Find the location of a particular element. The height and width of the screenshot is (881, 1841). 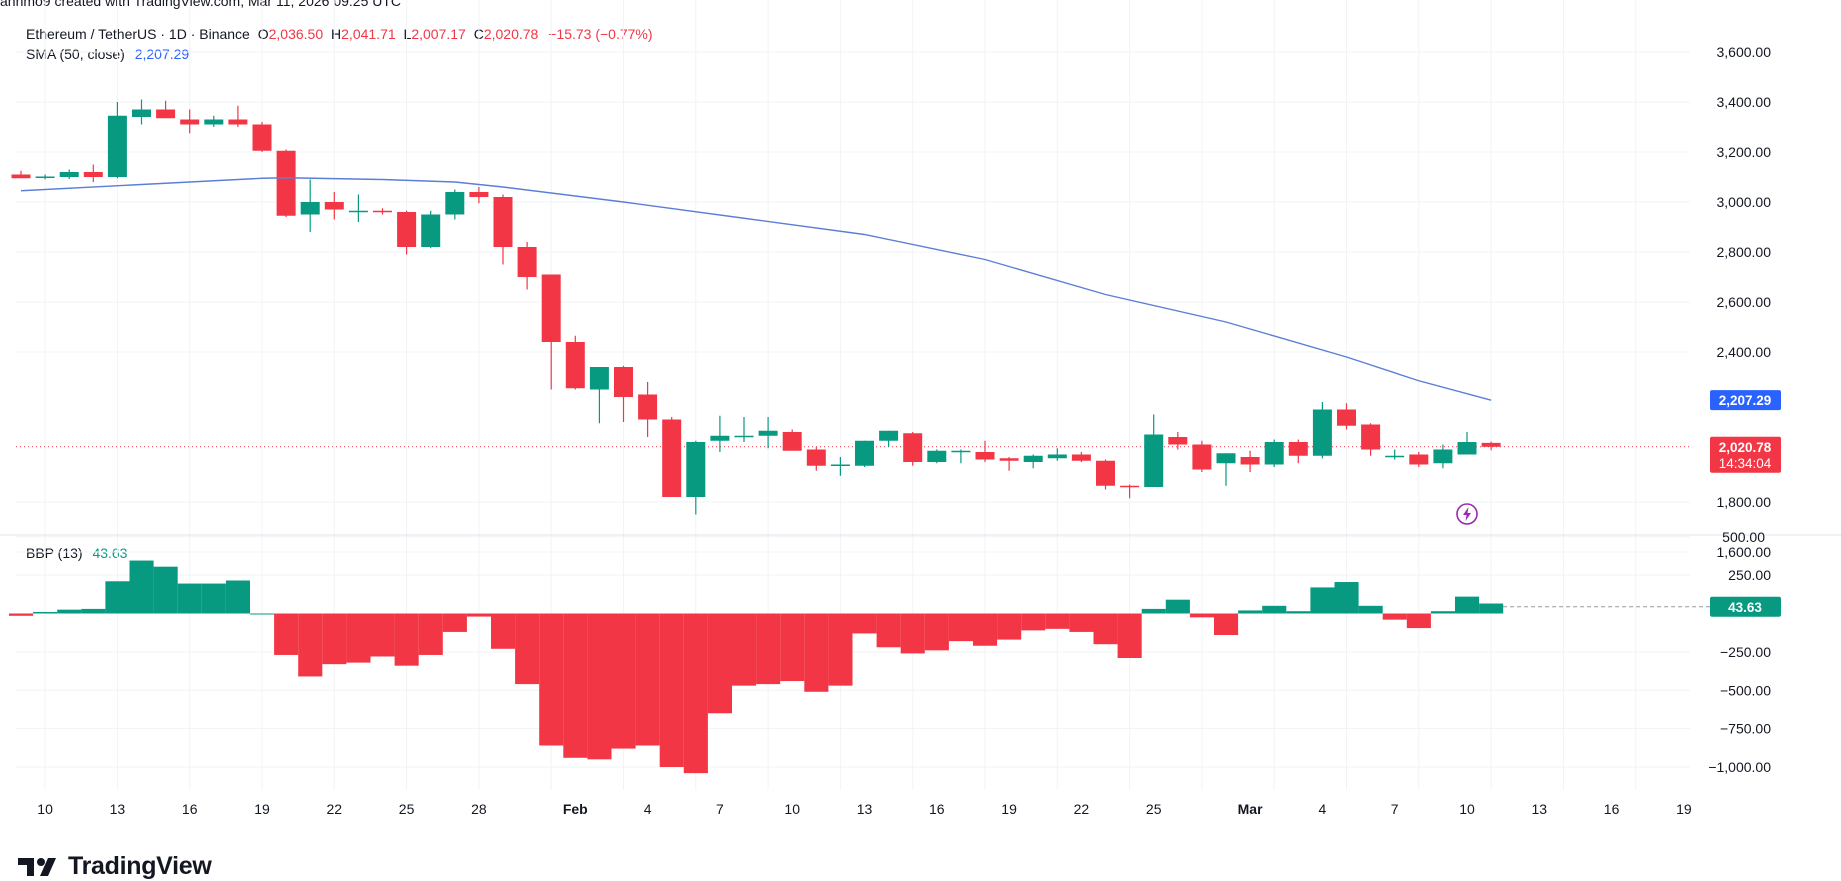

bbp-axis-label: 250.00 is located at coordinates (1749, 575).